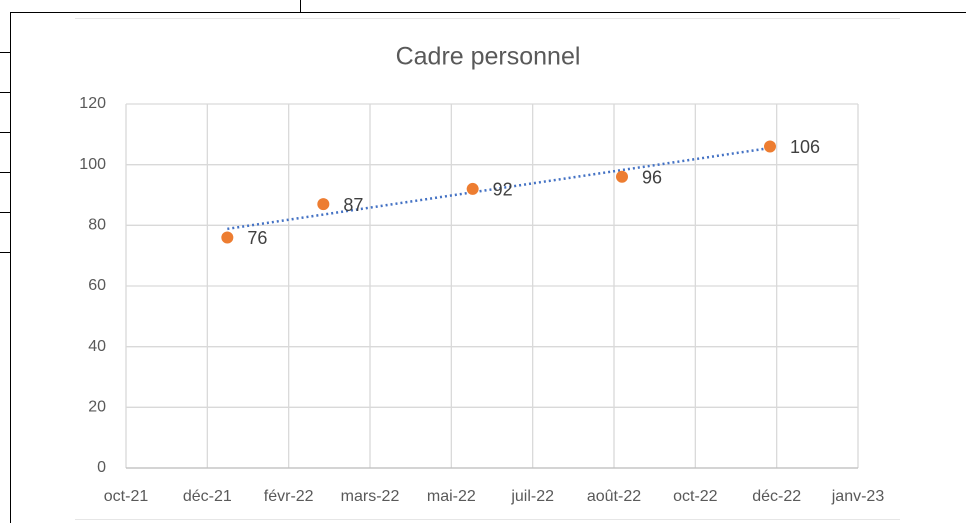  I want to click on x-tick-label: févr-22, so click(289, 496).